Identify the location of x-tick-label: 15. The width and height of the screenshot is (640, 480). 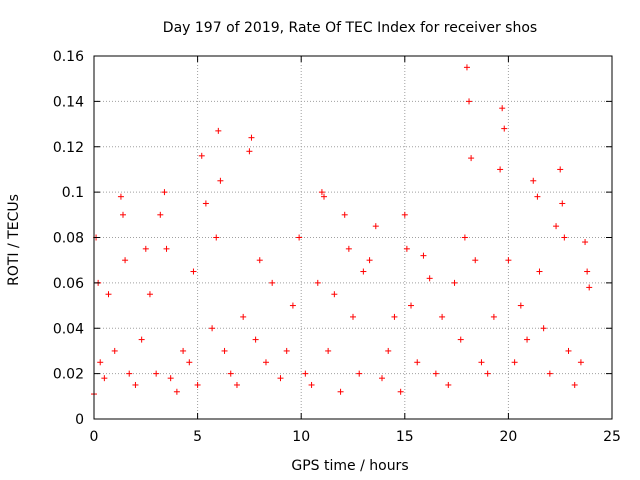
(405, 437).